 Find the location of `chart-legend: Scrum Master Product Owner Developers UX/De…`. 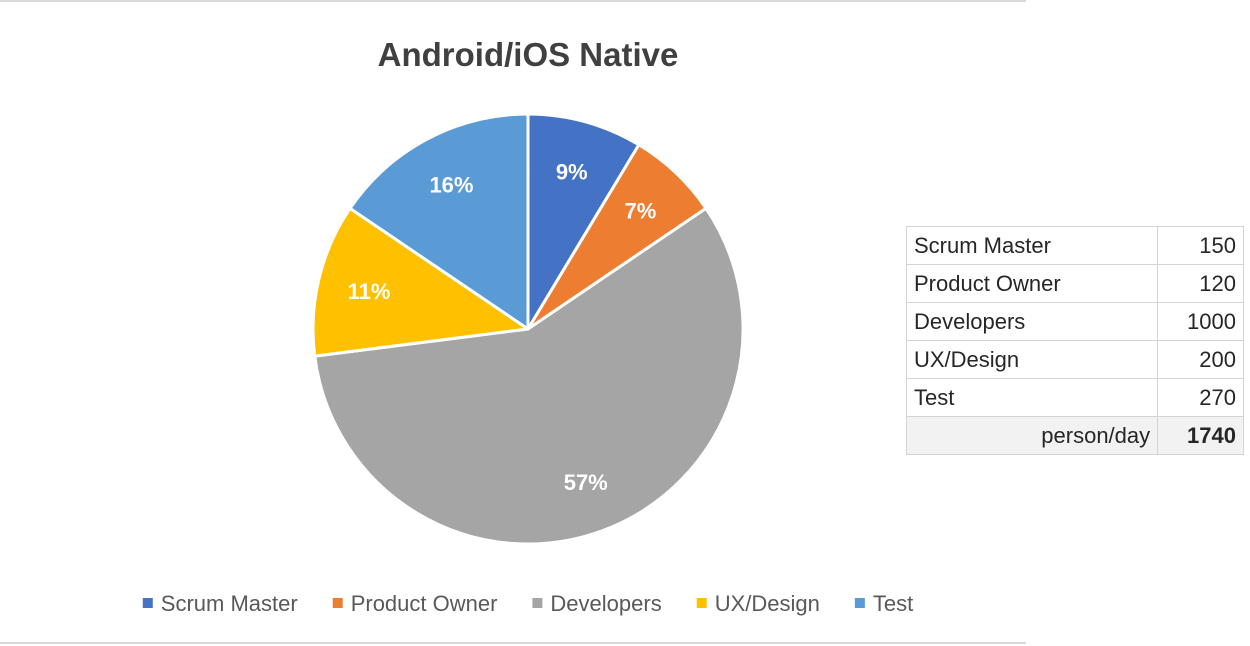

chart-legend: Scrum Master Product Owner Developers UX/De… is located at coordinates (527, 603).